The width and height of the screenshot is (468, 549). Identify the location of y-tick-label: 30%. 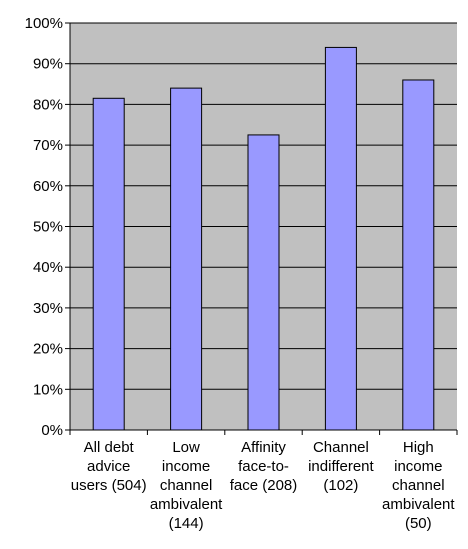
(48, 308).